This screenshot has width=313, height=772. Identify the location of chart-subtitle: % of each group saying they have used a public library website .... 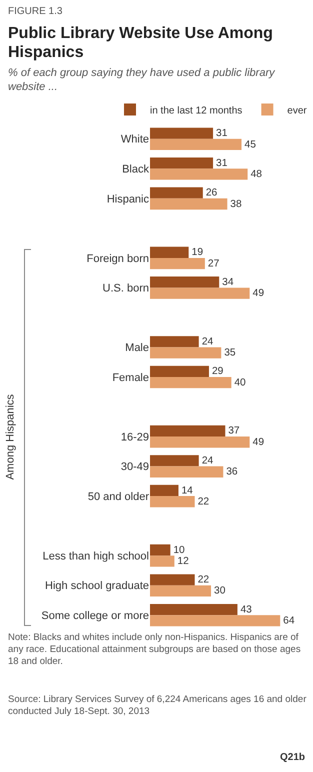
(142, 80).